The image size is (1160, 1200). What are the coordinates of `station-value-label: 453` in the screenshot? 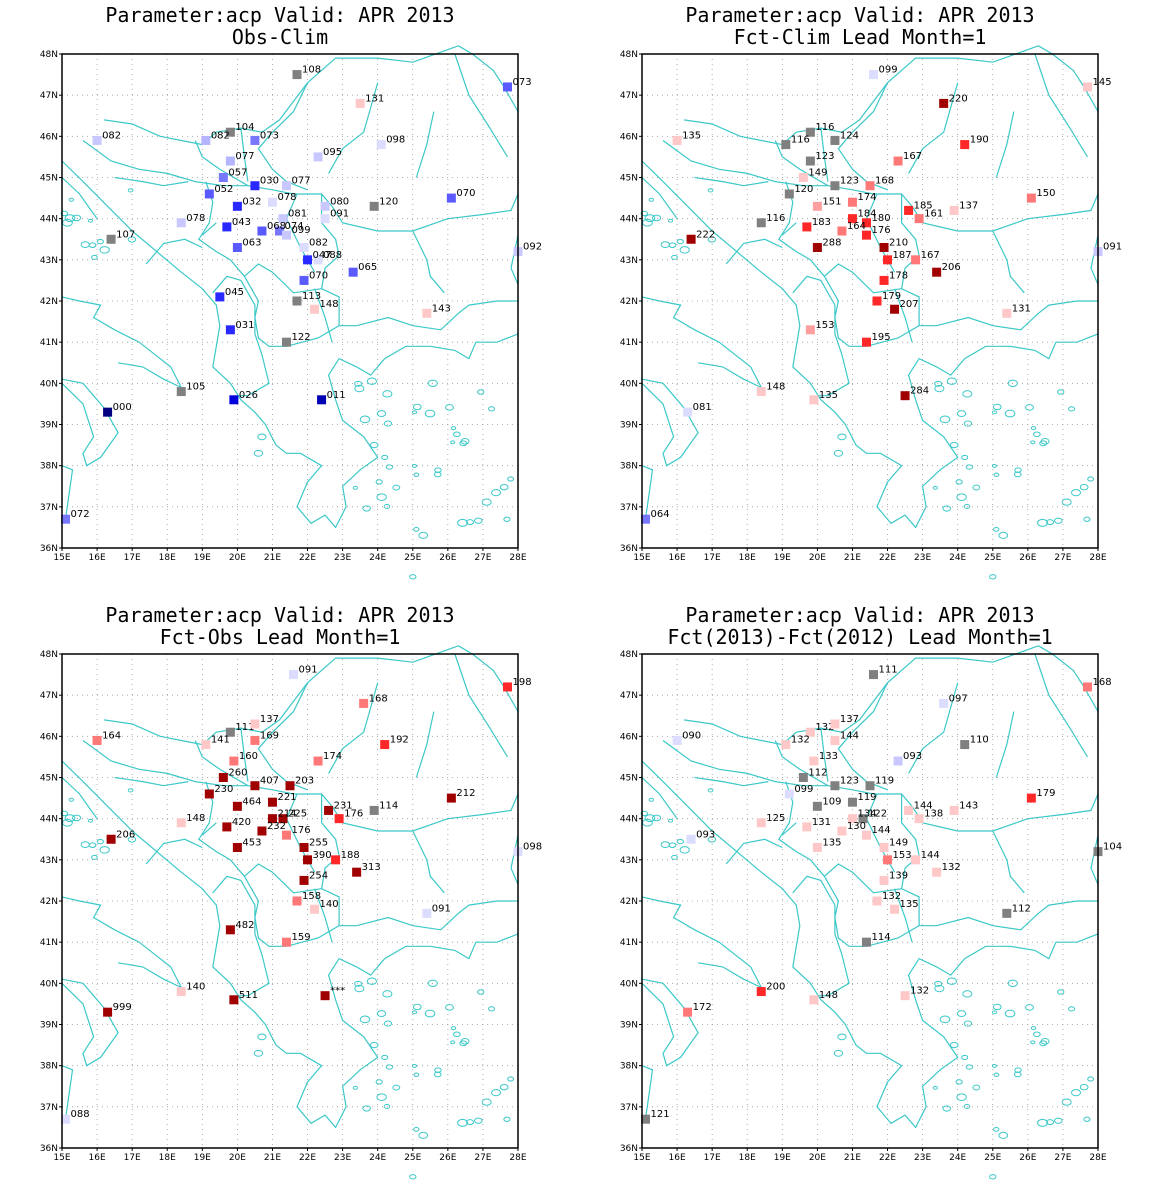 It's located at (251, 842).